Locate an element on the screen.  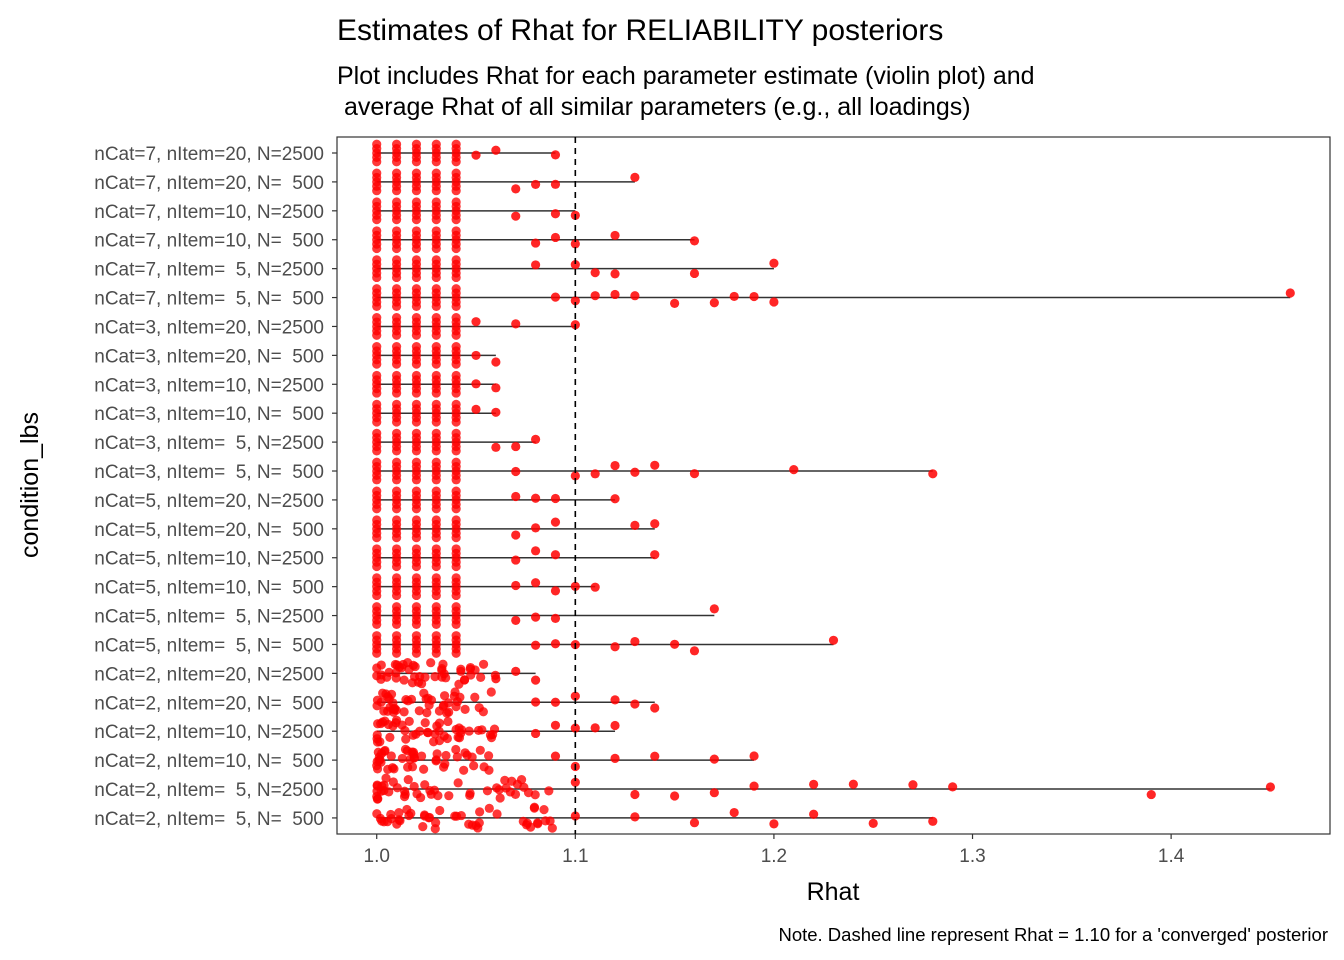
y-tick-label: nCat=7, nItem=20, N= 500 is located at coordinates (209, 183).